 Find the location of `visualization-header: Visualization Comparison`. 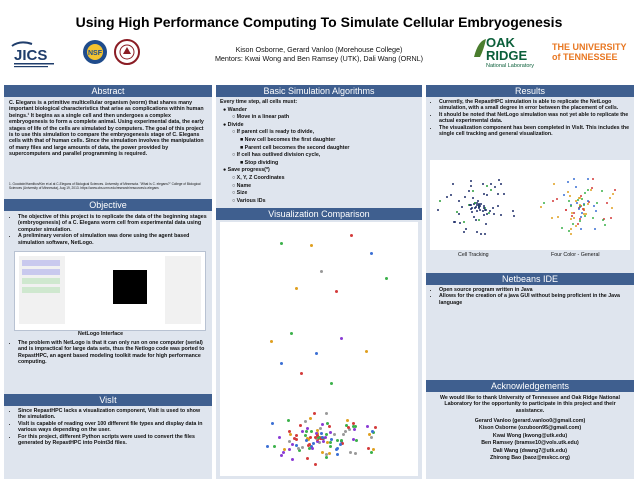

visualization-header: Visualization Comparison is located at coordinates (319, 214).